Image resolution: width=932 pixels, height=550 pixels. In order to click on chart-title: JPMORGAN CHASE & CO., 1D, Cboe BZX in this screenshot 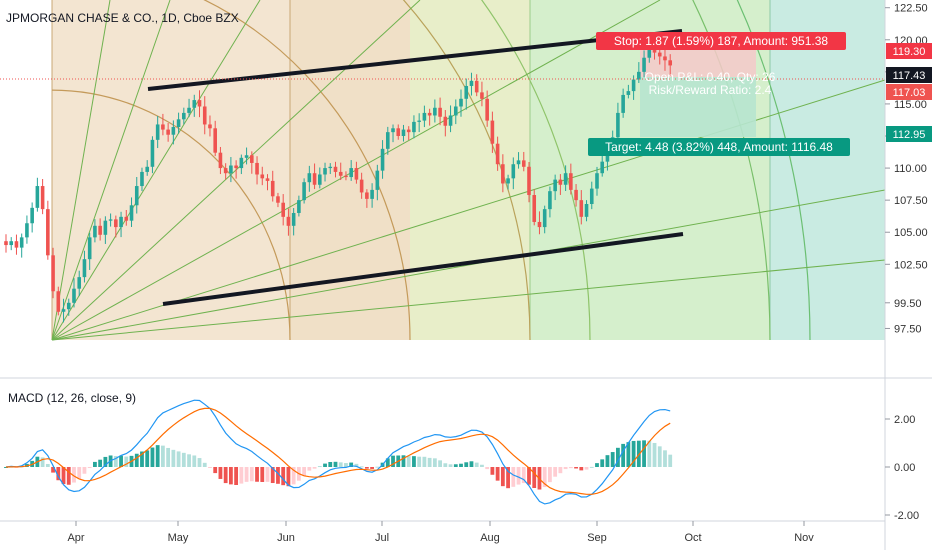, I will do `click(122, 18)`.